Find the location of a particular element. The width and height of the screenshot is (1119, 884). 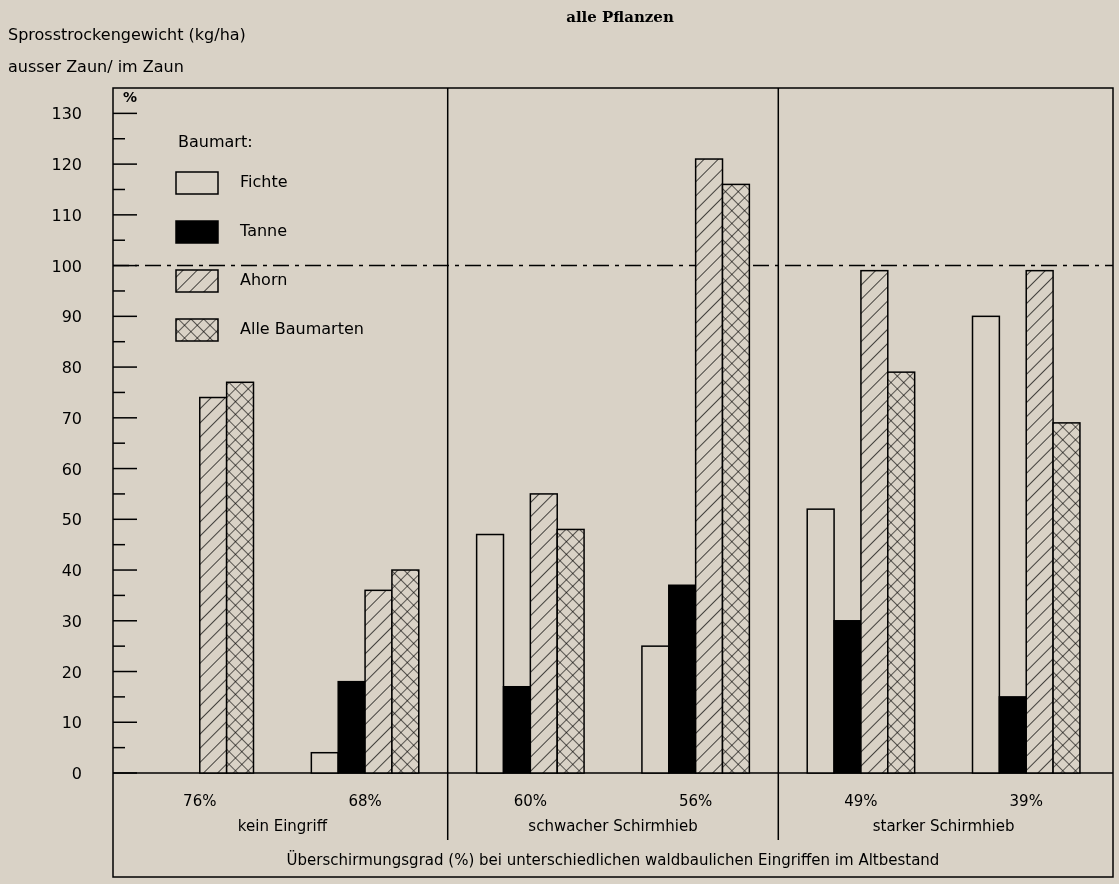

chart-title: alle Pflanzen is located at coordinates (620, 17).